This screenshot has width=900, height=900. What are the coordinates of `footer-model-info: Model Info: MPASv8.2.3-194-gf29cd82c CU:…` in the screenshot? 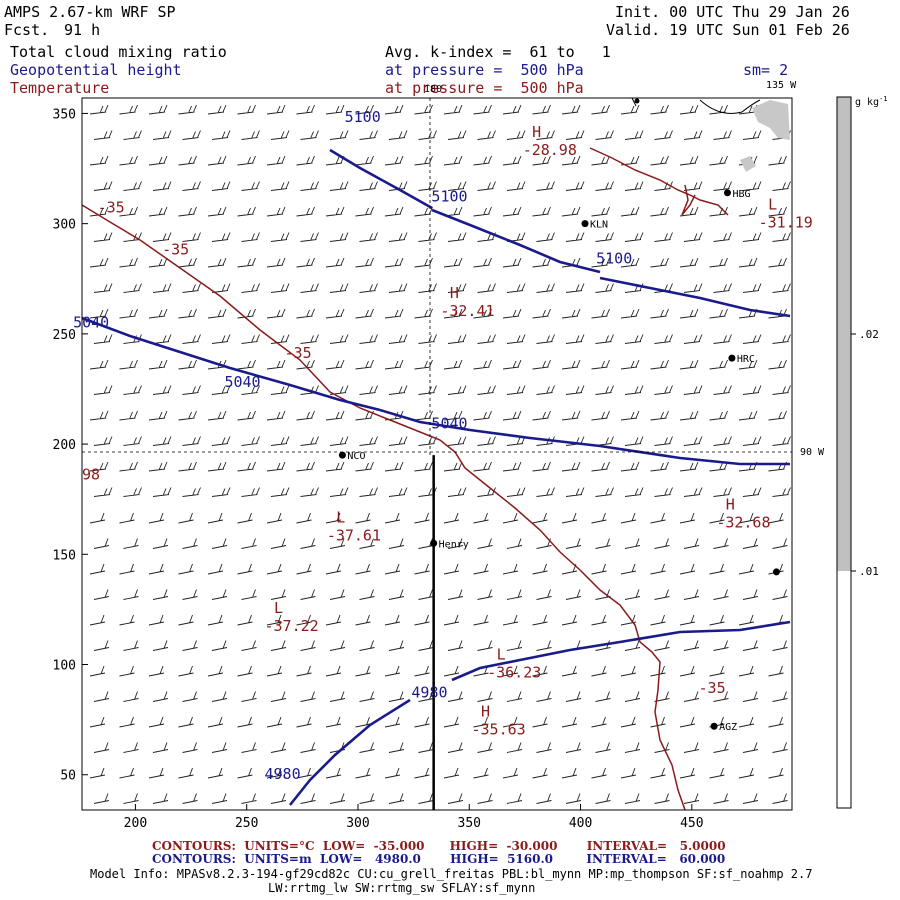 It's located at (451, 874).